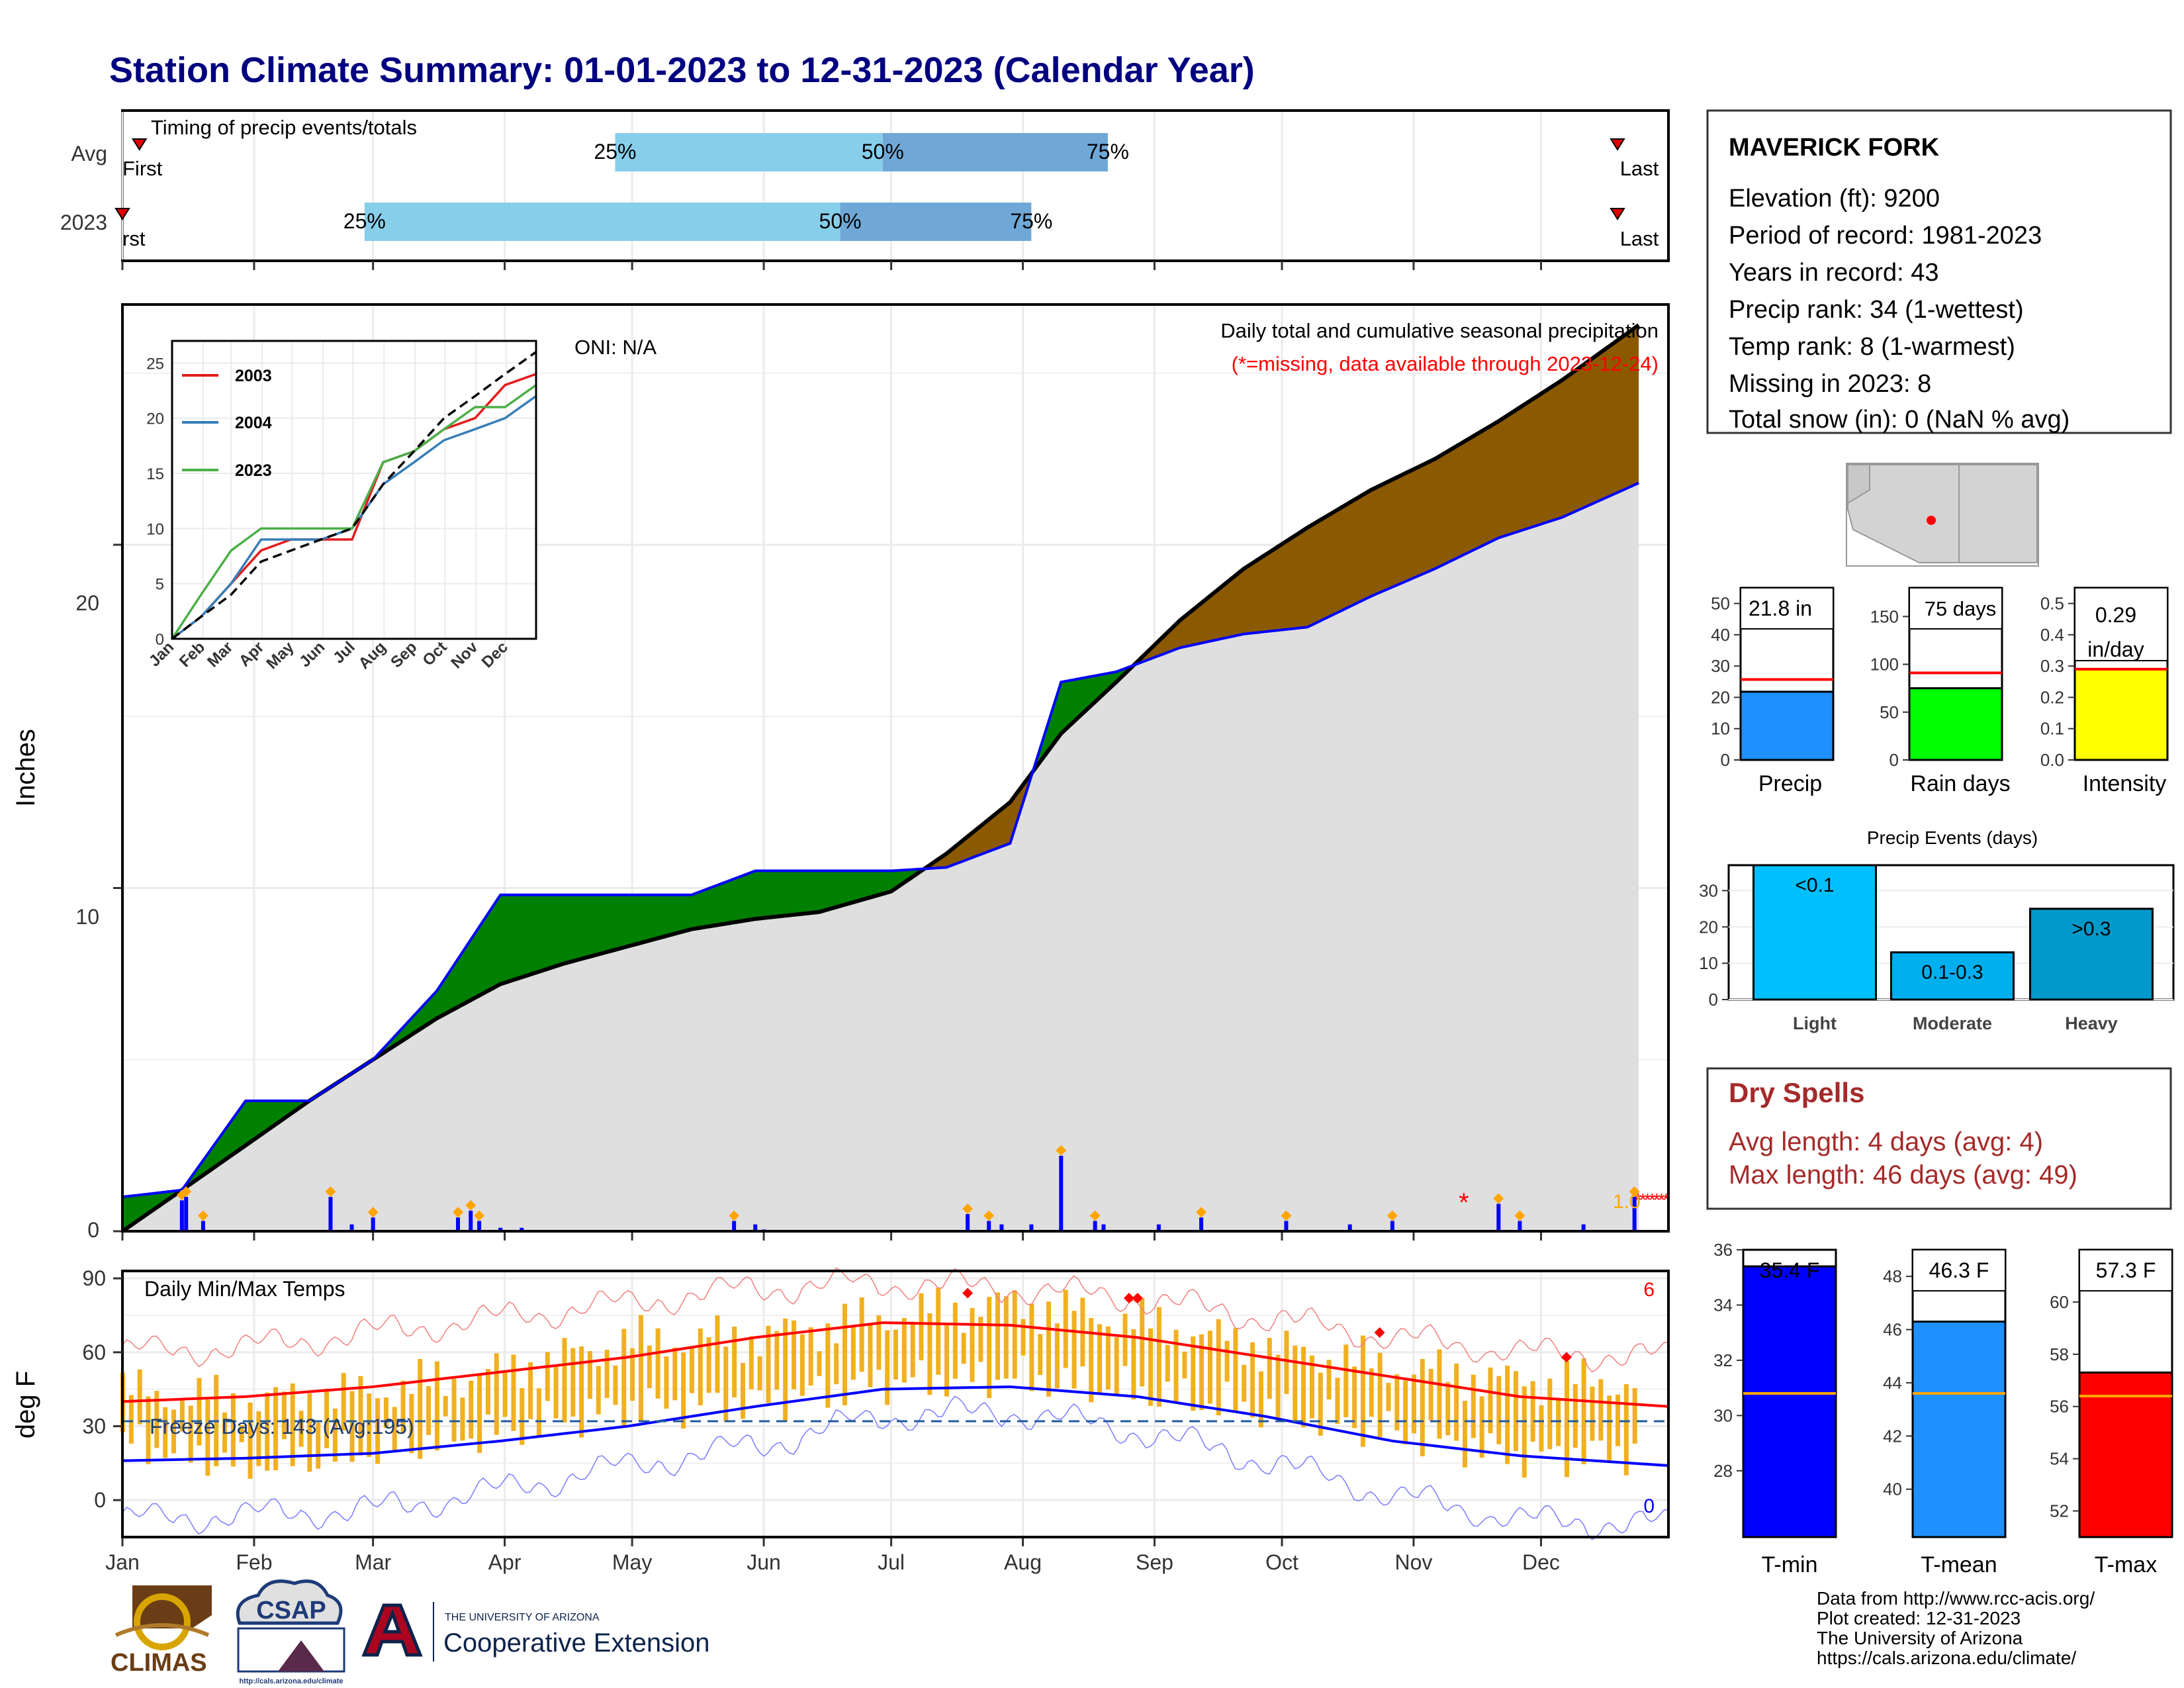 The image size is (2184, 1688). What do you see at coordinates (1834, 148) in the screenshot?
I see `station-name: MAVERICK FORK` at bounding box center [1834, 148].